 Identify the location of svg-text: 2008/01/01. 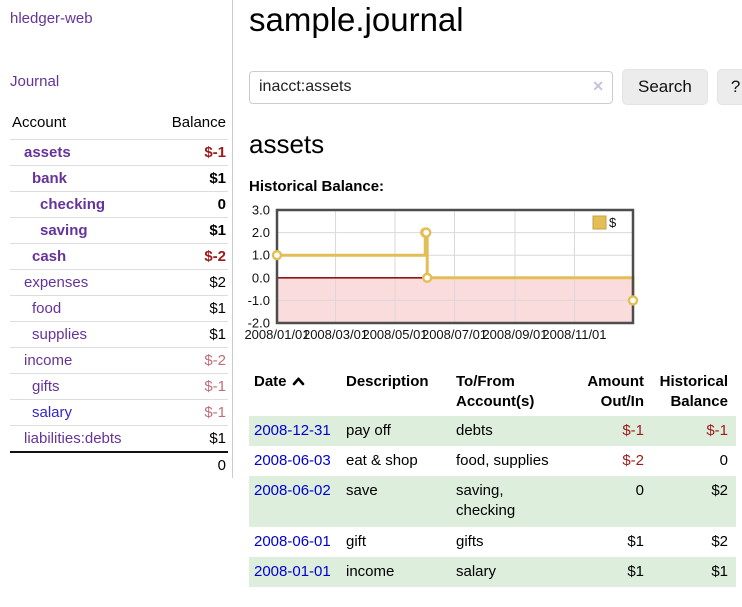
(276, 334).